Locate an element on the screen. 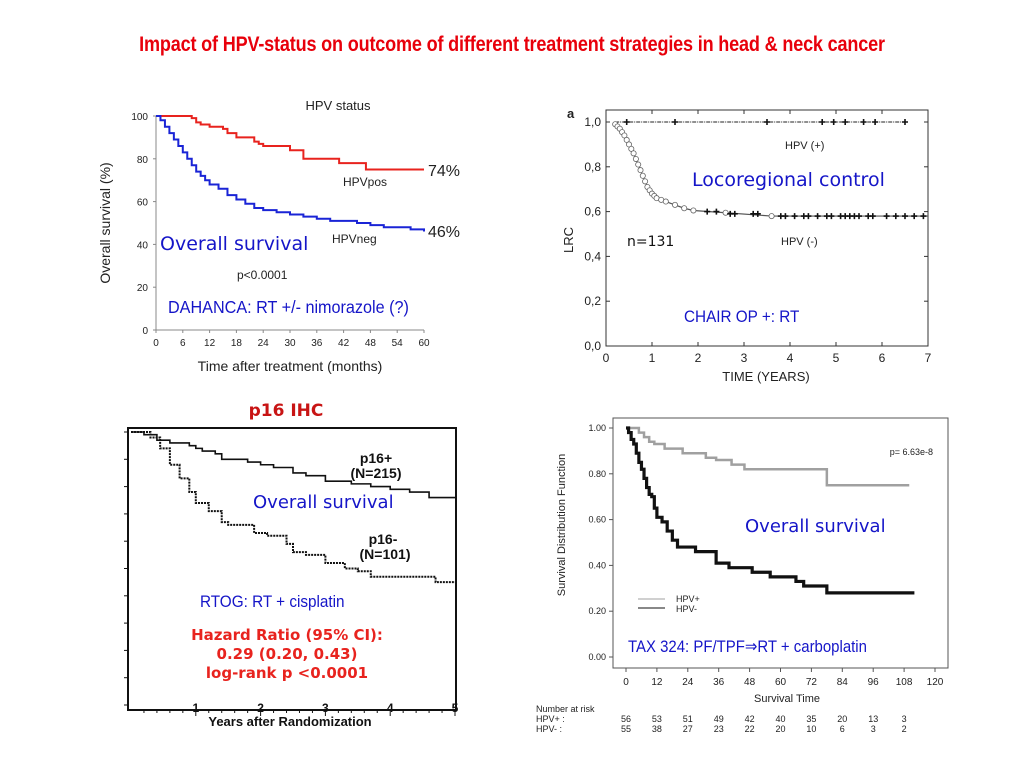  c4-ytick-label: 1.00 is located at coordinates (597, 428).